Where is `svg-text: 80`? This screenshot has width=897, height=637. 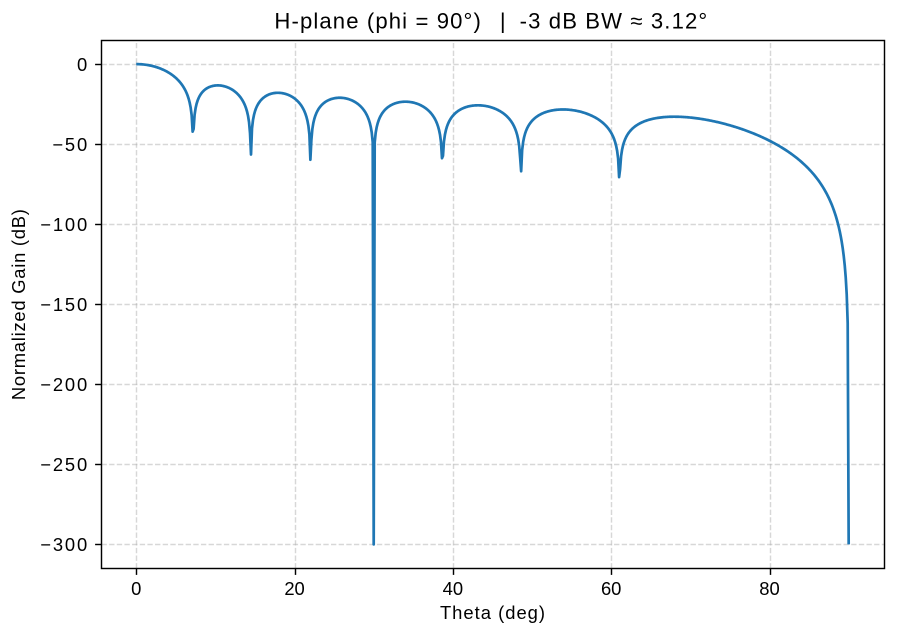 svg-text: 80 is located at coordinates (769, 588).